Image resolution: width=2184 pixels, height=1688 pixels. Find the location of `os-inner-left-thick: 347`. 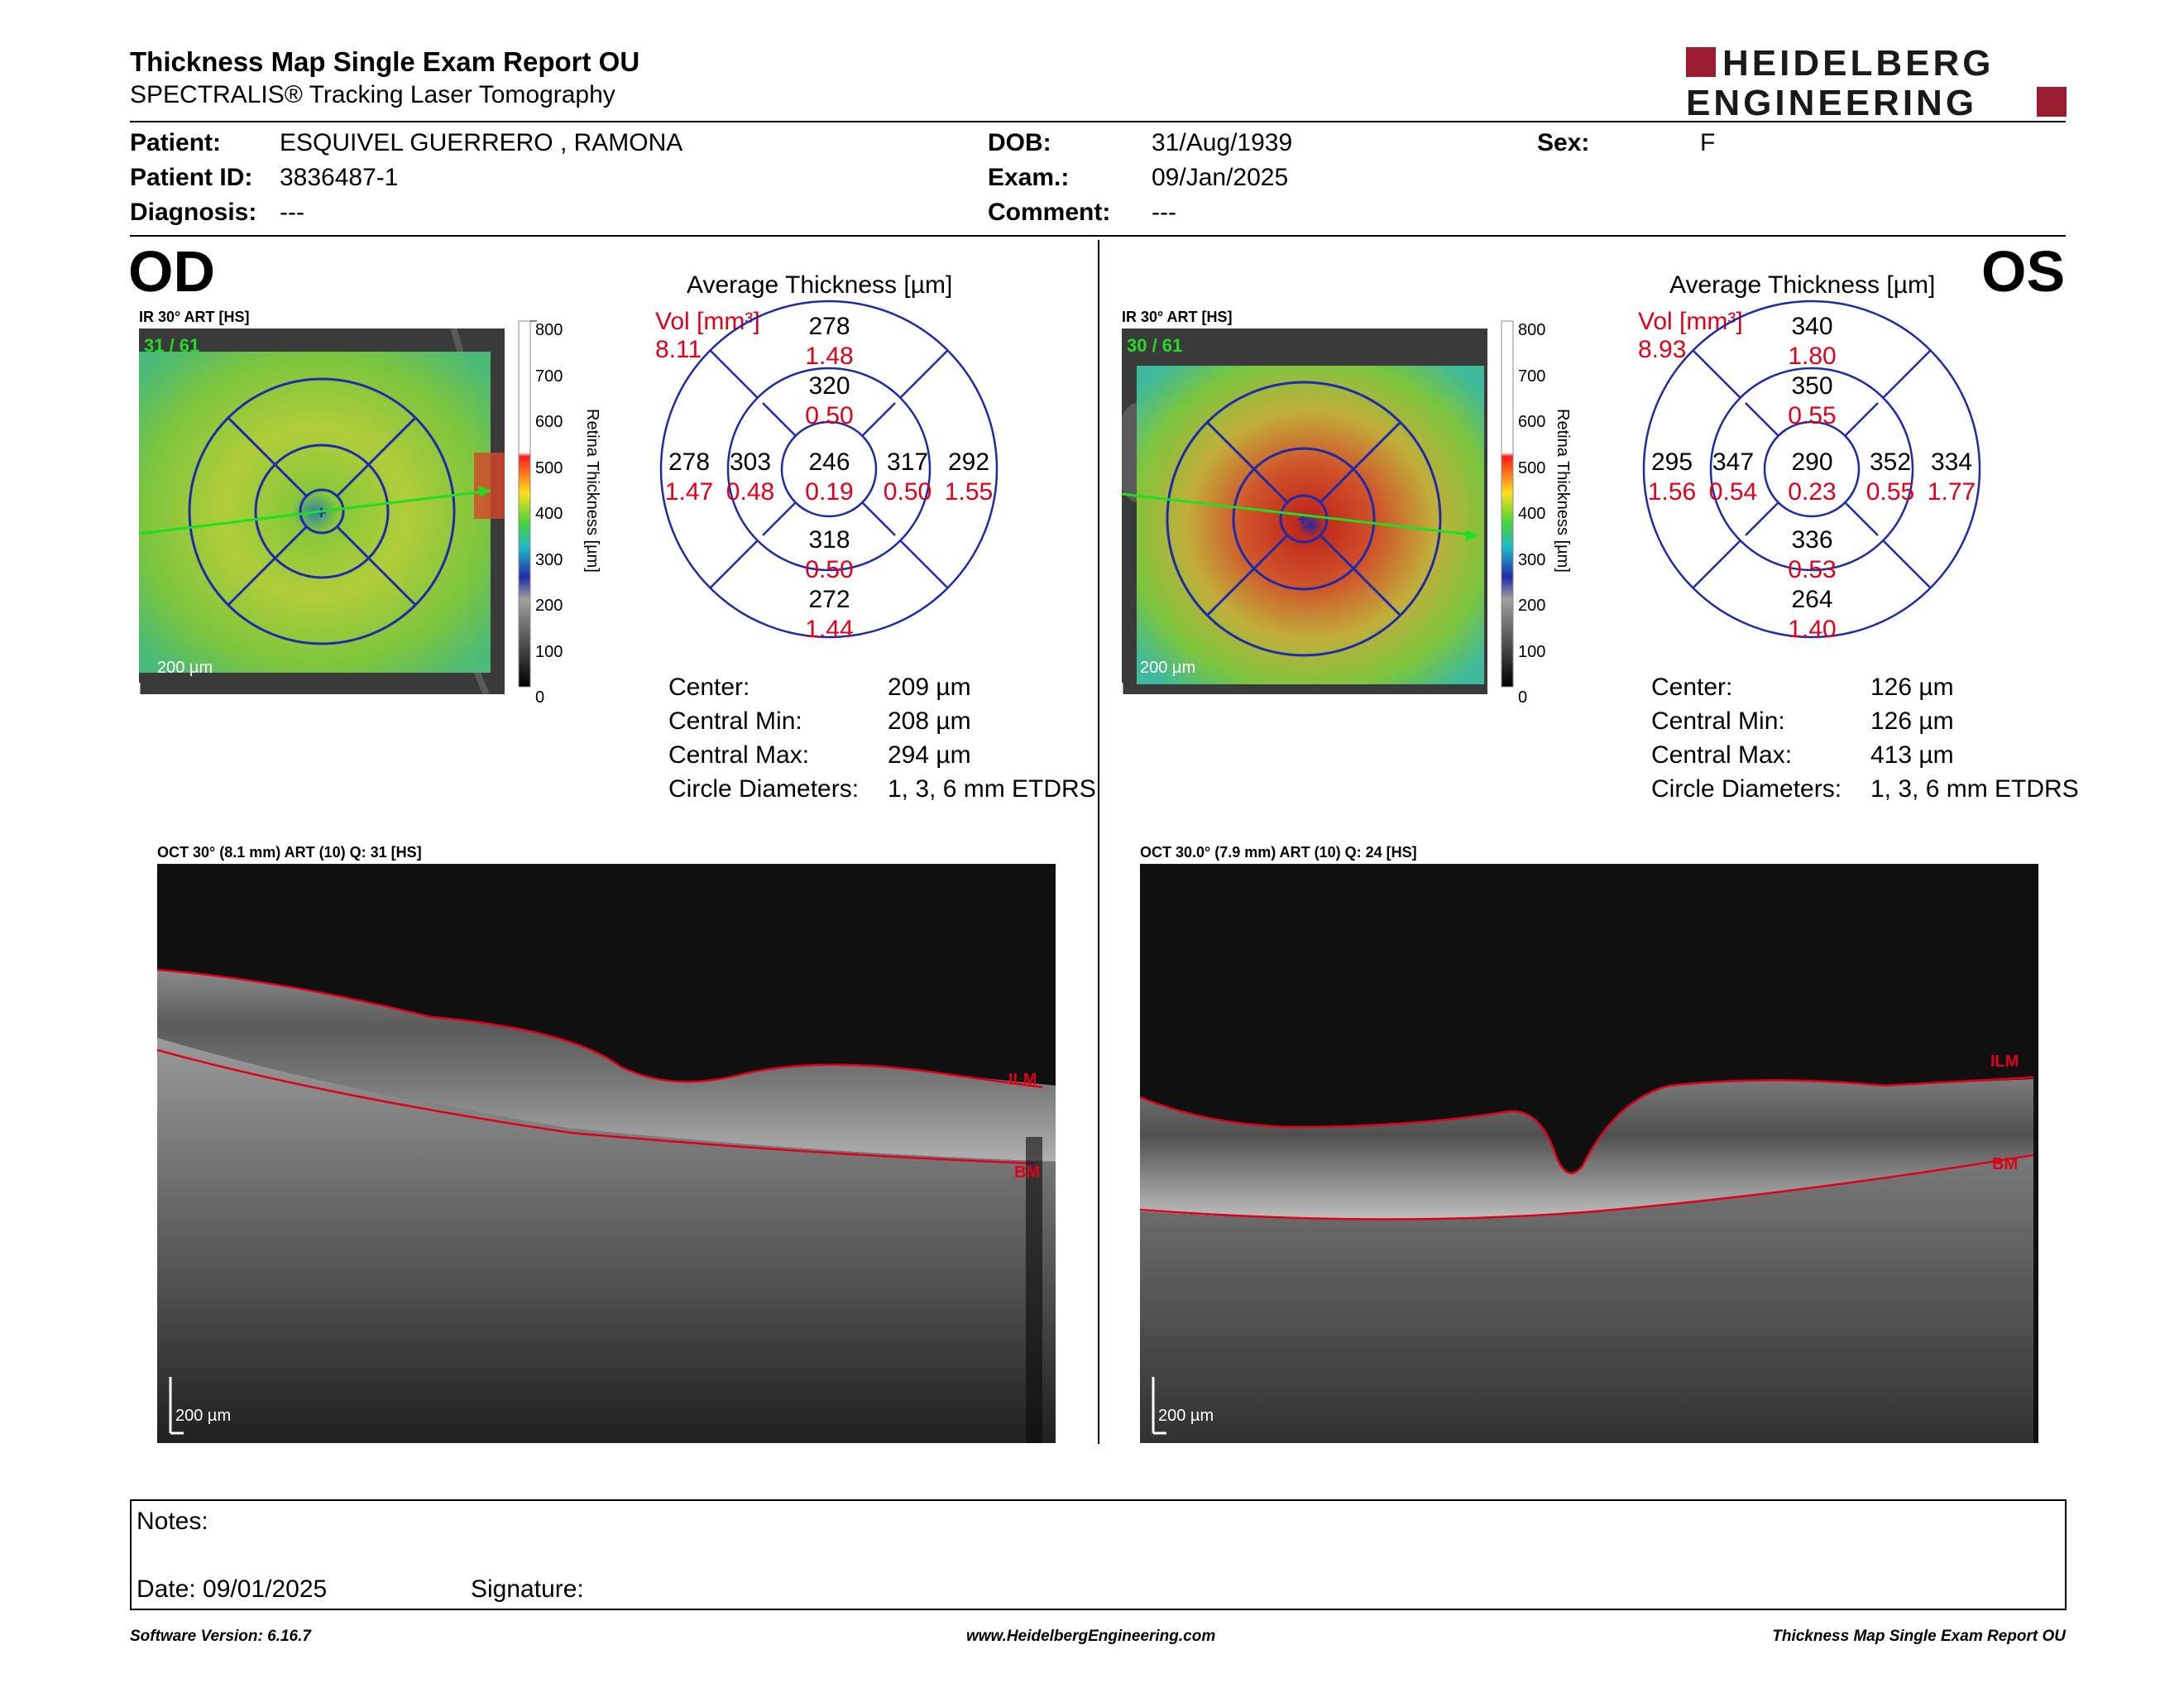

os-inner-left-thick: 347 is located at coordinates (1733, 462).